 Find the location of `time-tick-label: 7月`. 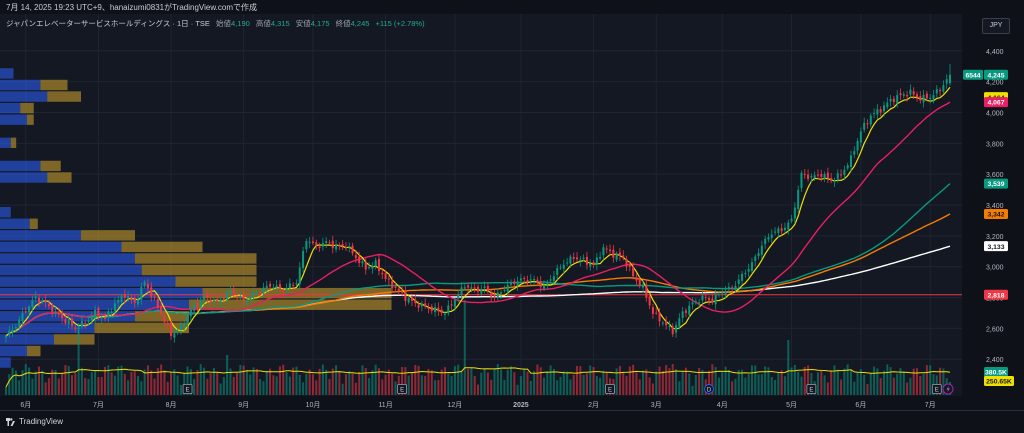

time-tick-label: 7月 is located at coordinates (98, 405).